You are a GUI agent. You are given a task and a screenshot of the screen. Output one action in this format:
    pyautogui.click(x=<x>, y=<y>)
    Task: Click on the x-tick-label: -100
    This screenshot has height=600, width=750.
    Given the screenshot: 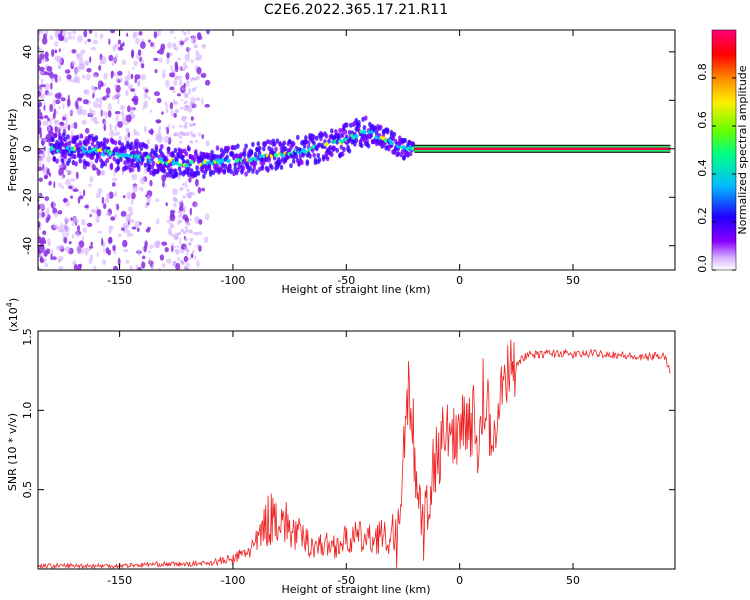 What is the action you would take?
    pyautogui.click(x=232, y=580)
    